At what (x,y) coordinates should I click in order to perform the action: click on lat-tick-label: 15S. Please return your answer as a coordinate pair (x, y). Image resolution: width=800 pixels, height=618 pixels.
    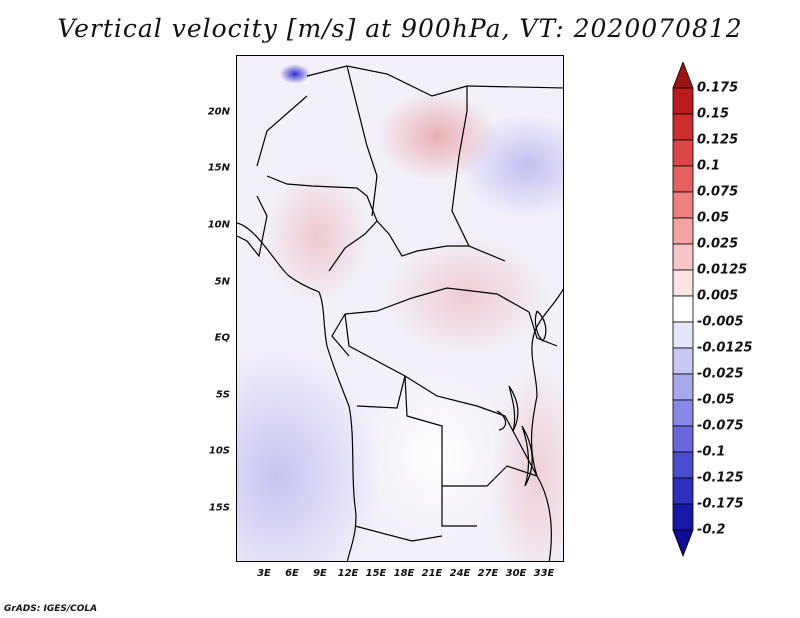
    Looking at the image, I should click on (219, 508).